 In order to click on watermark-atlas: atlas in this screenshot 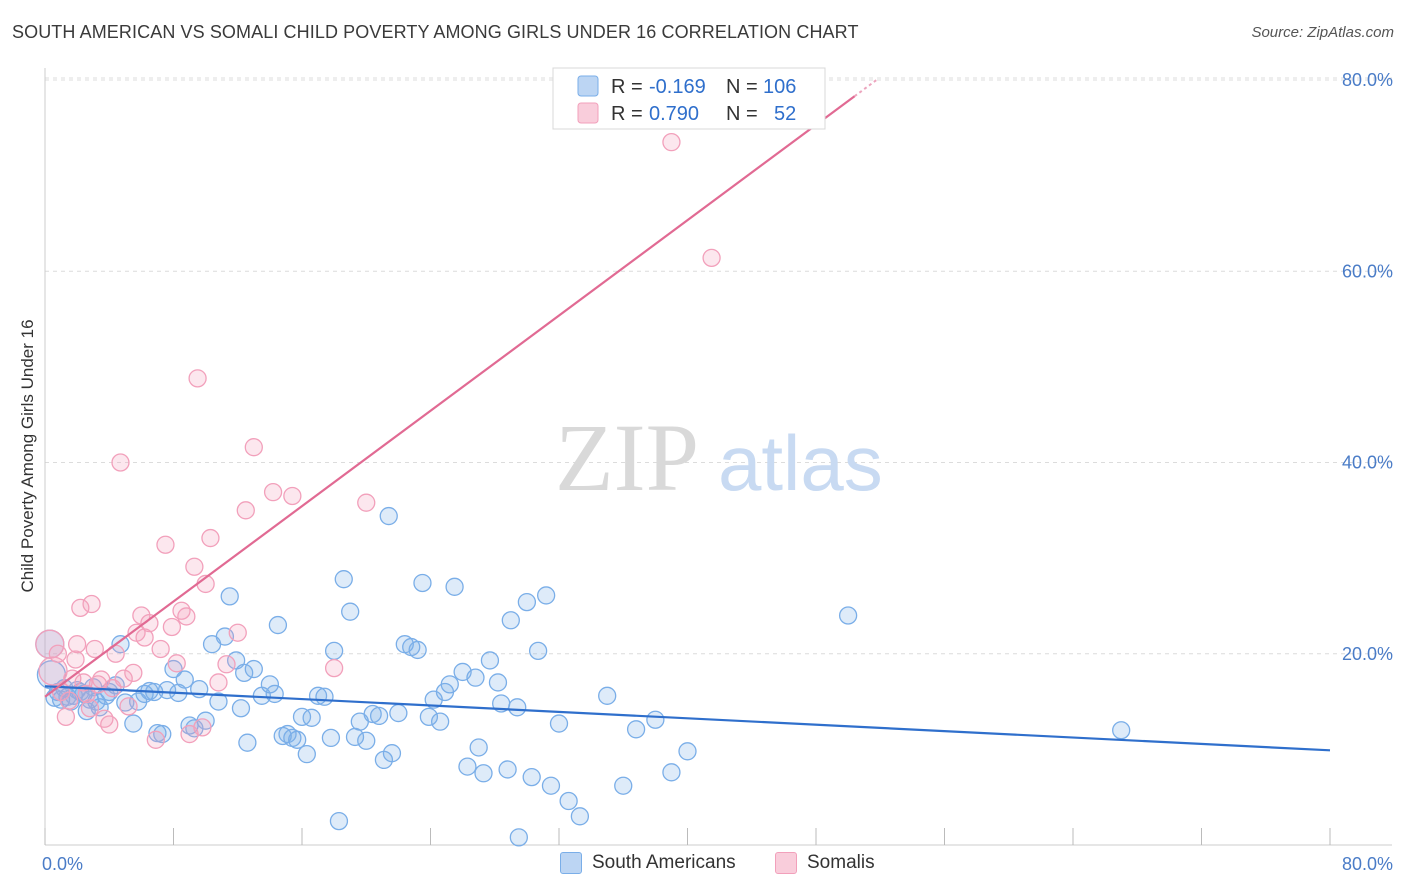, I will do `click(800, 463)`.